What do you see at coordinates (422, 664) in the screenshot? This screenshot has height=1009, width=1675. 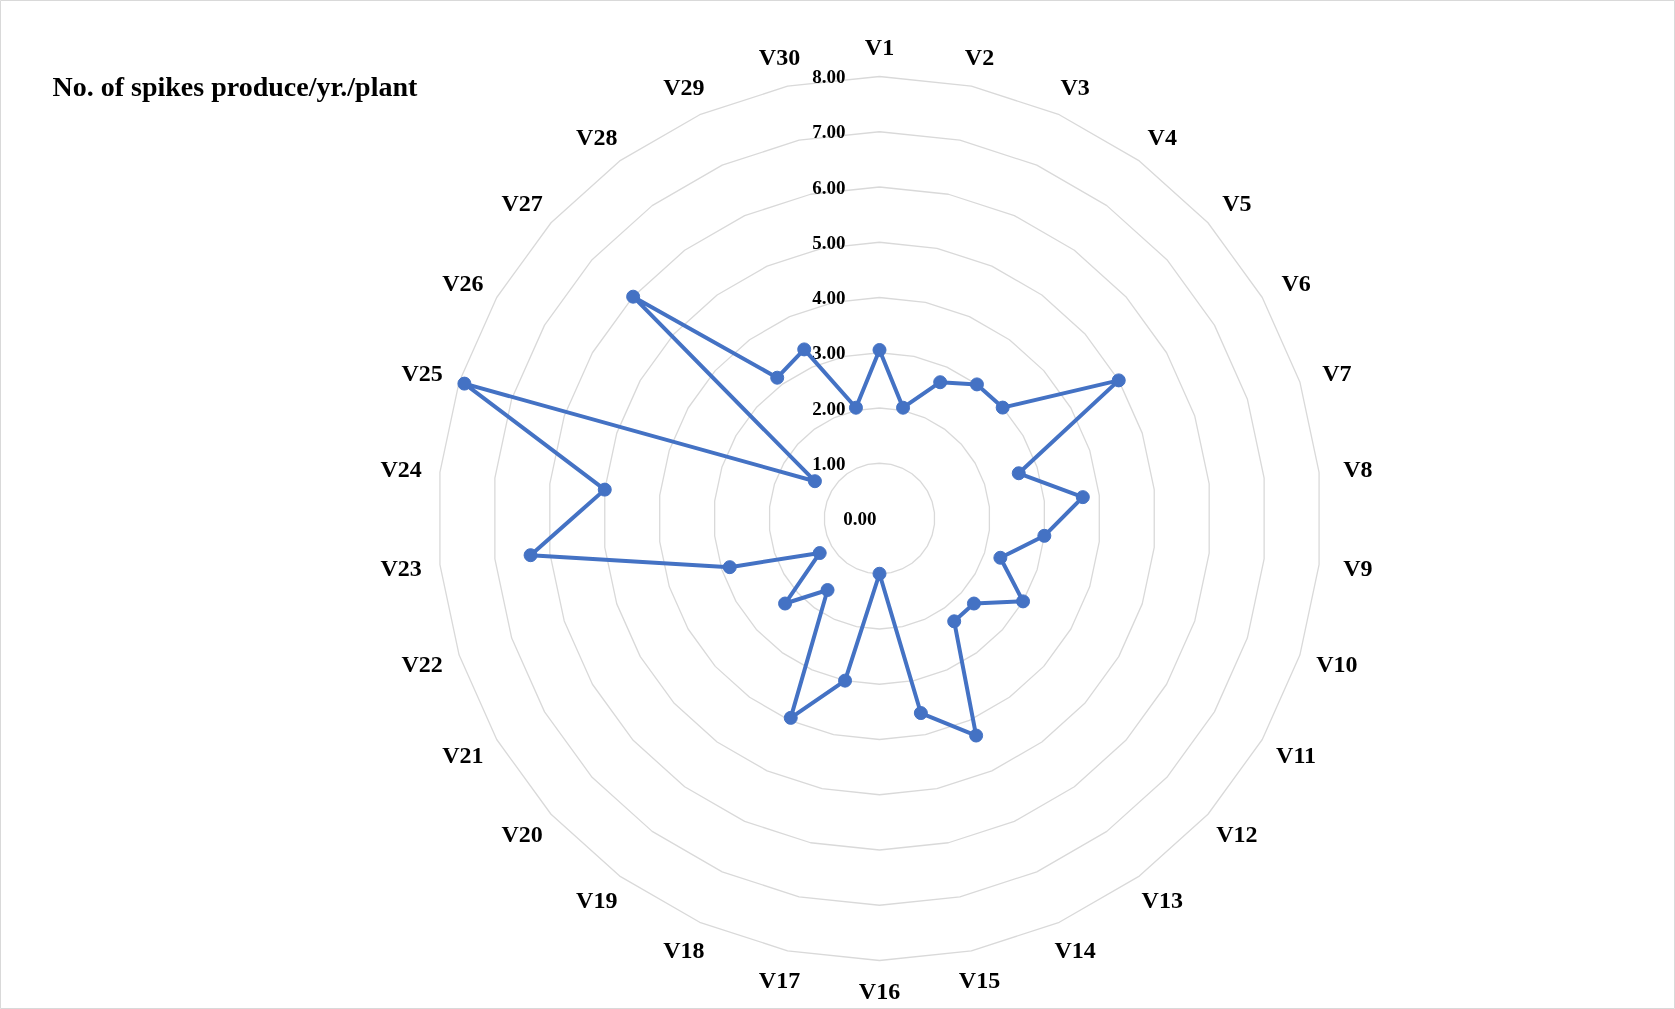 I see `spoke-label: V22` at bounding box center [422, 664].